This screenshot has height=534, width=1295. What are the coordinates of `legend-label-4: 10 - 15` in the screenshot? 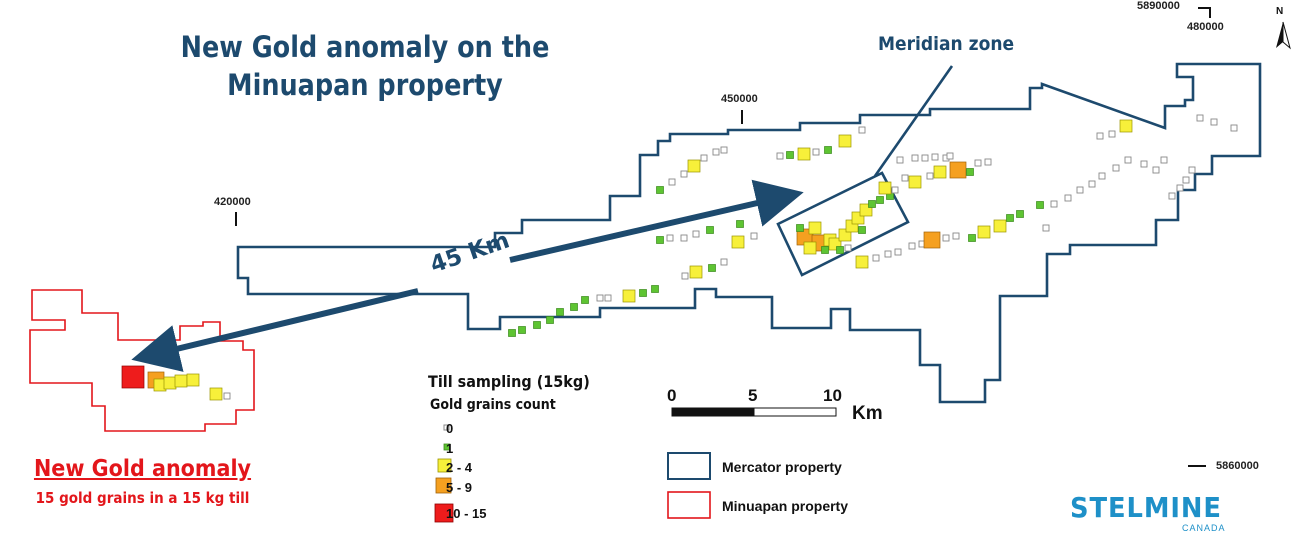 It's located at (466, 513).